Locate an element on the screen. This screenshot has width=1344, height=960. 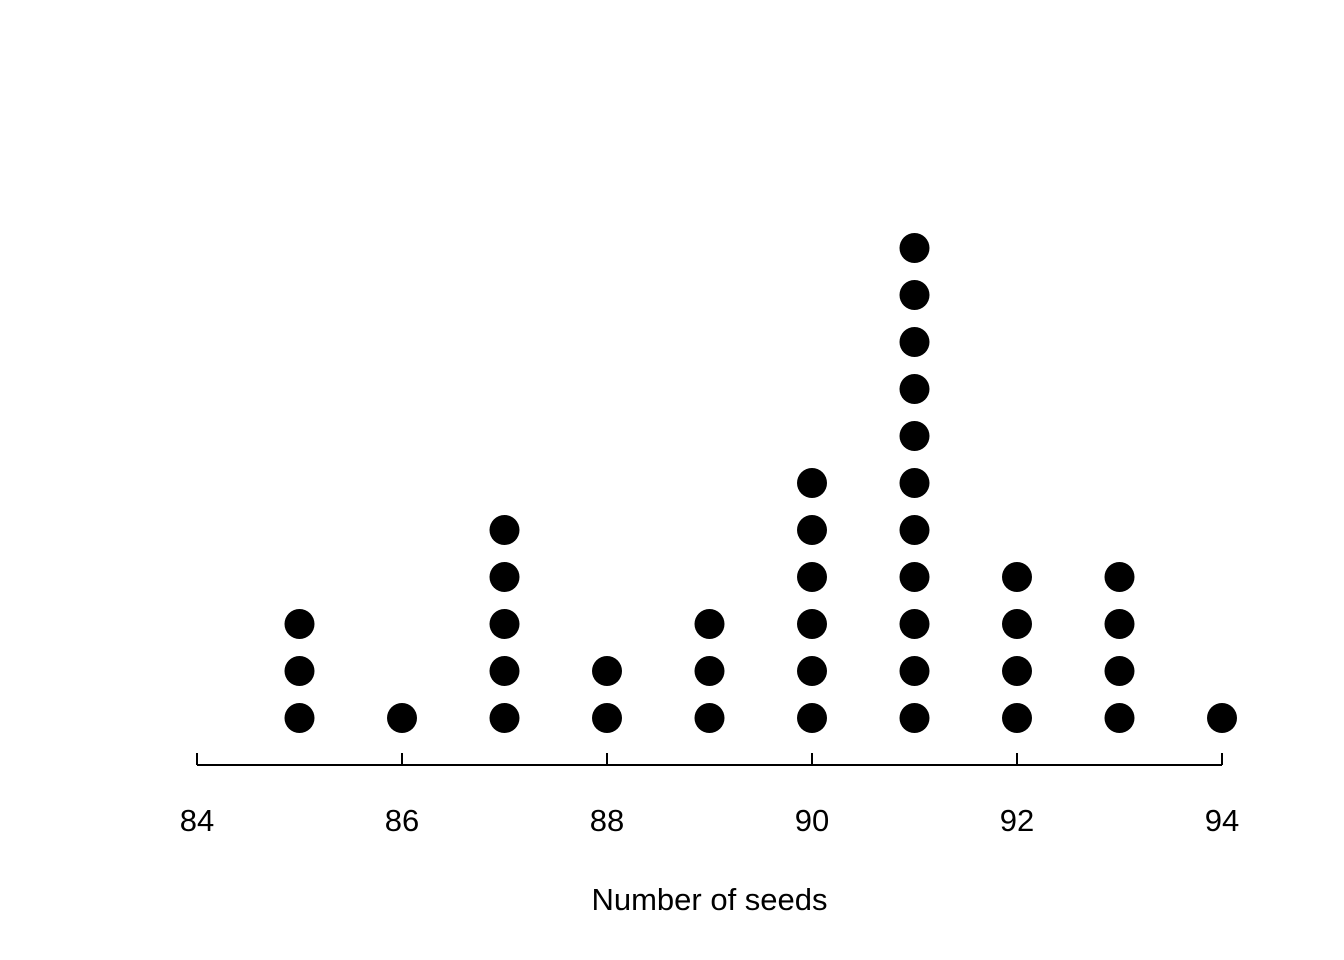
x-axis-title: Number of seeds is located at coordinates (709, 899).